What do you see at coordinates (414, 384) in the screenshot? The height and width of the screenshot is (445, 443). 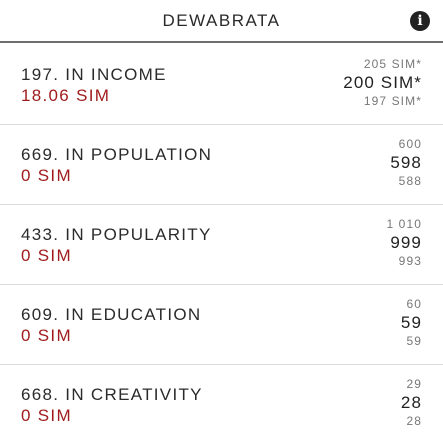 I see `neighbor-above-value: 29` at bounding box center [414, 384].